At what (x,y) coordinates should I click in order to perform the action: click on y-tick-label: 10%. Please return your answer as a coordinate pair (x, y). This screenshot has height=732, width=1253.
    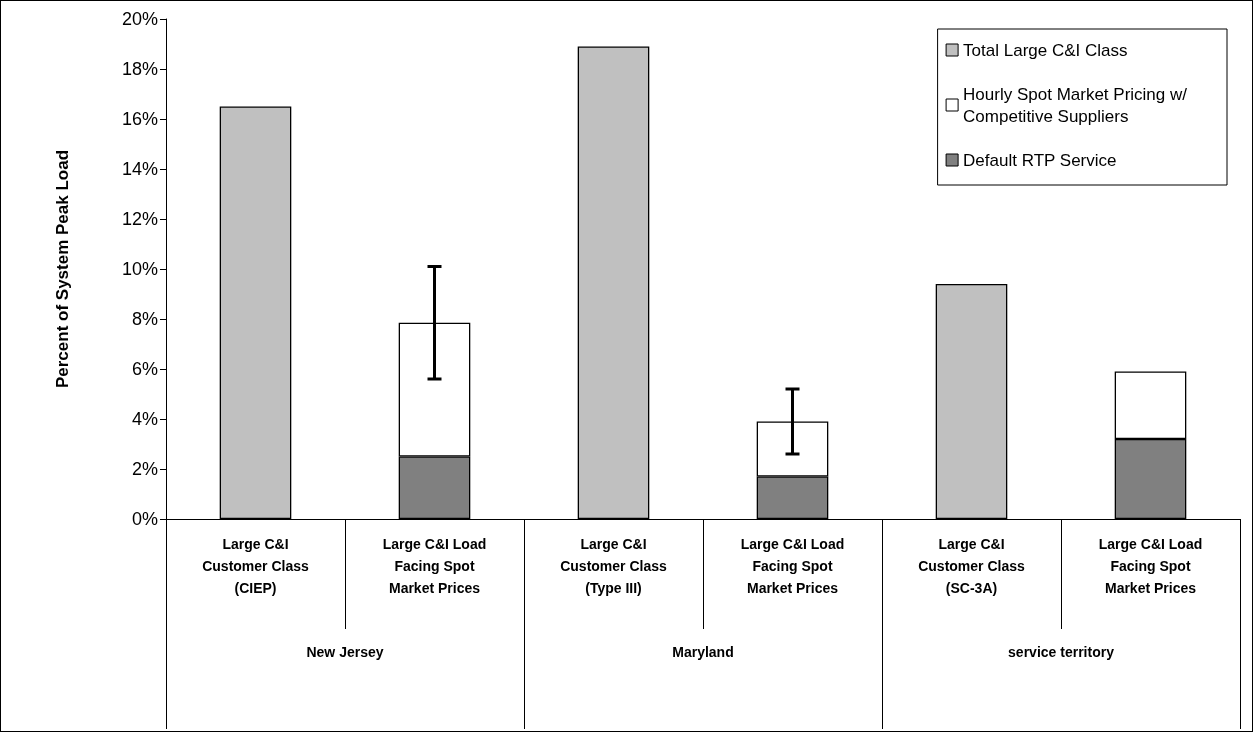
    Looking at the image, I should click on (139, 269).